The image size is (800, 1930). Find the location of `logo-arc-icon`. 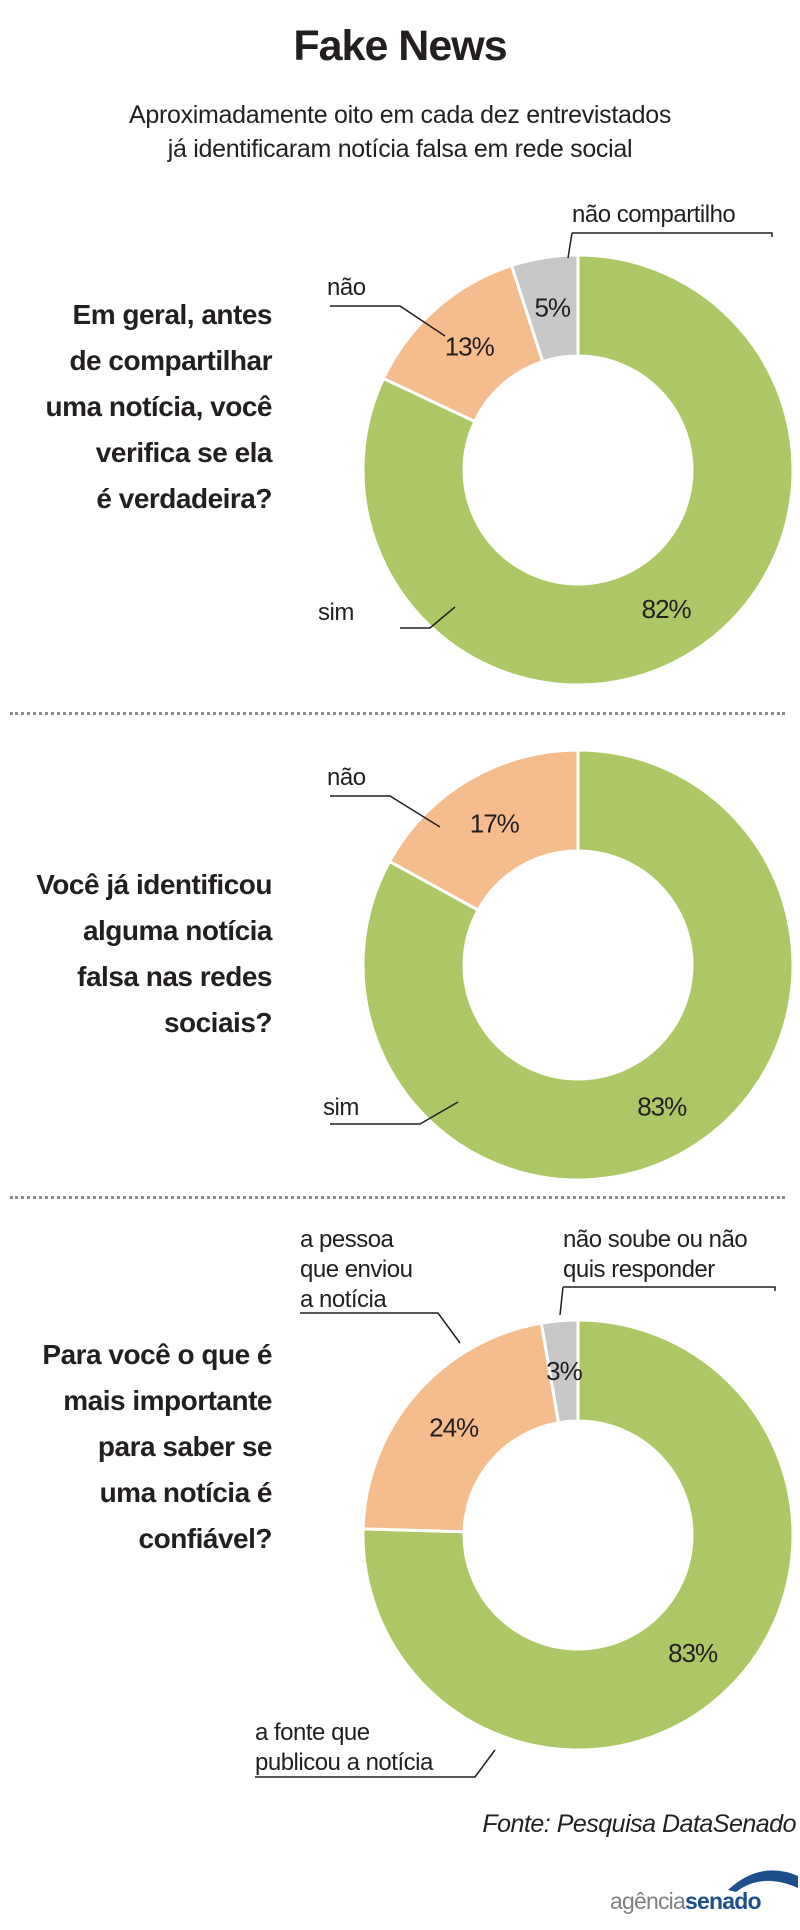

logo-arc-icon is located at coordinates (763, 1881).